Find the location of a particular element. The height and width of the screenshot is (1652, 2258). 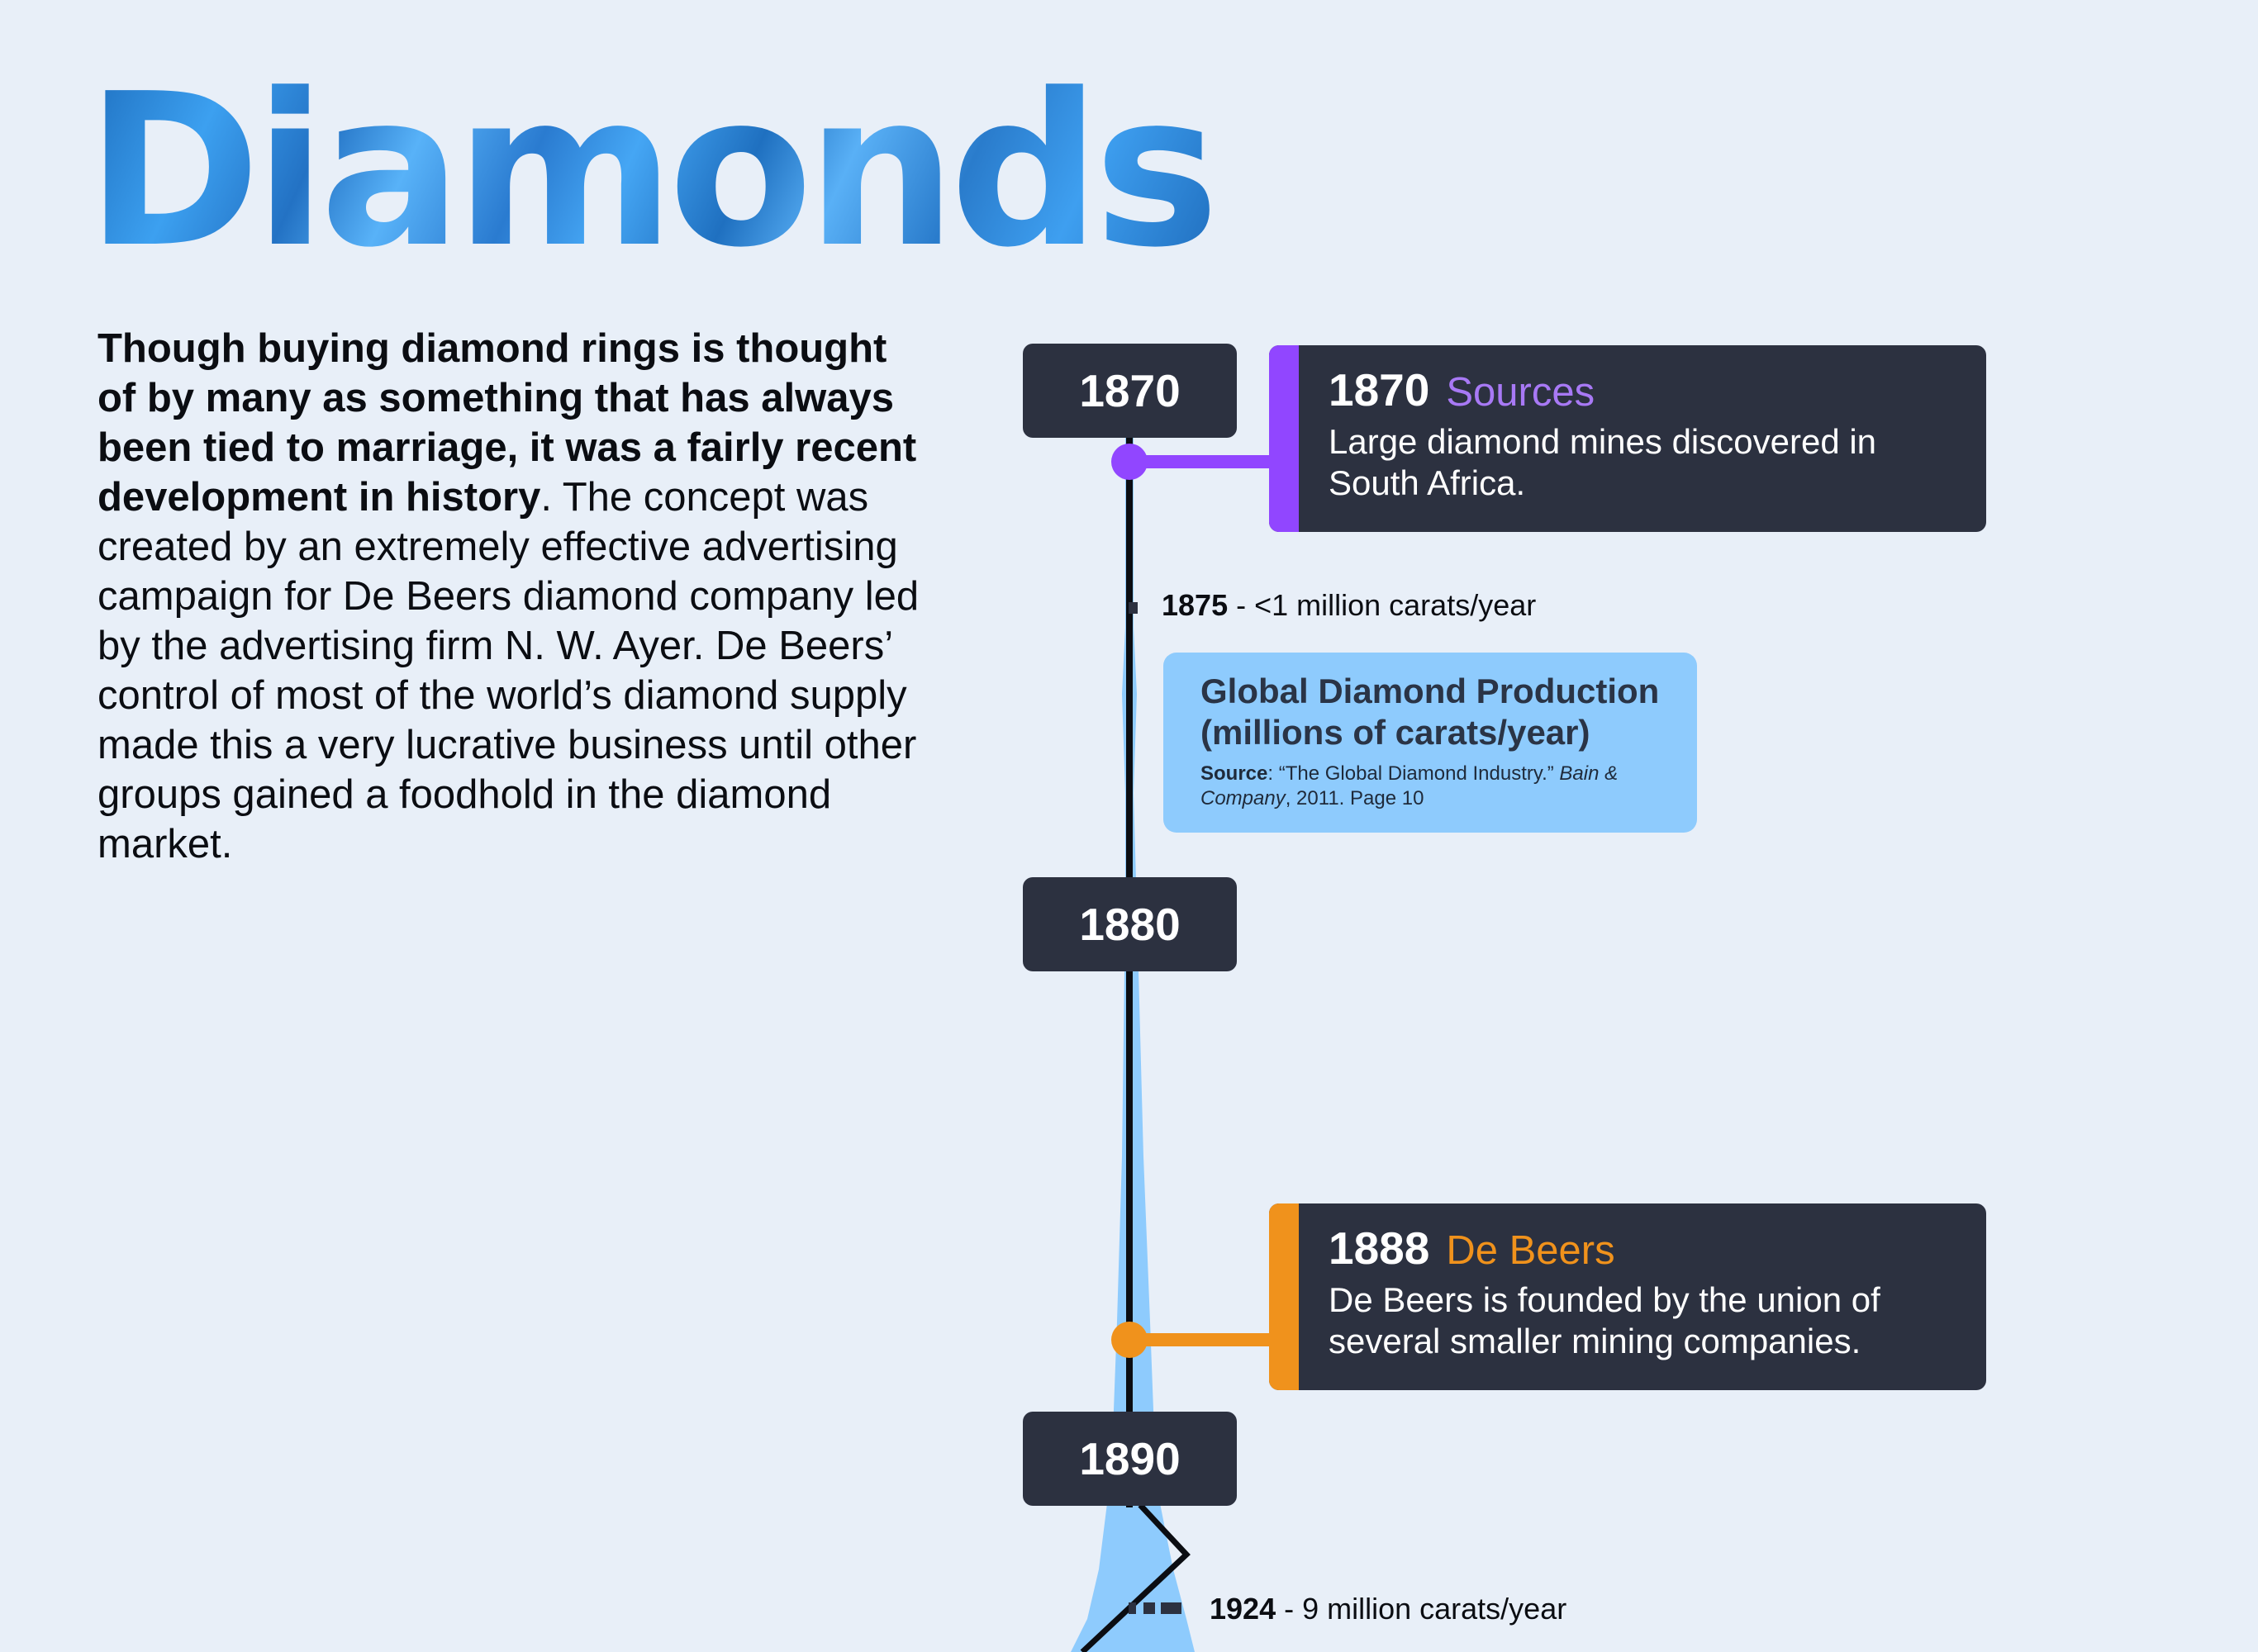

tick-1924-a is located at coordinates (1132, 1608).